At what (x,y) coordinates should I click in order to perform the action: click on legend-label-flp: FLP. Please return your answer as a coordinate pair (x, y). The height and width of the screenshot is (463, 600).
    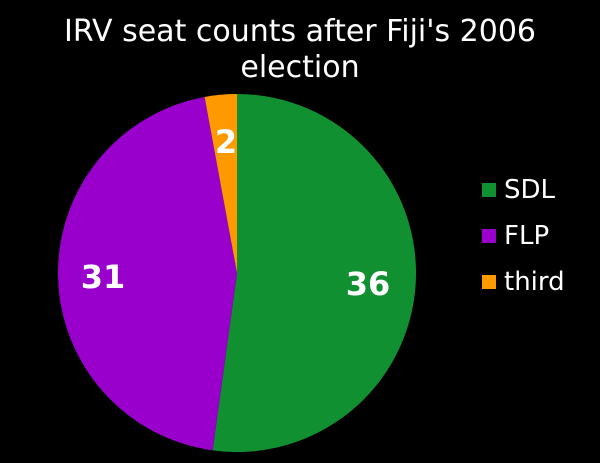
    Looking at the image, I should click on (527, 236).